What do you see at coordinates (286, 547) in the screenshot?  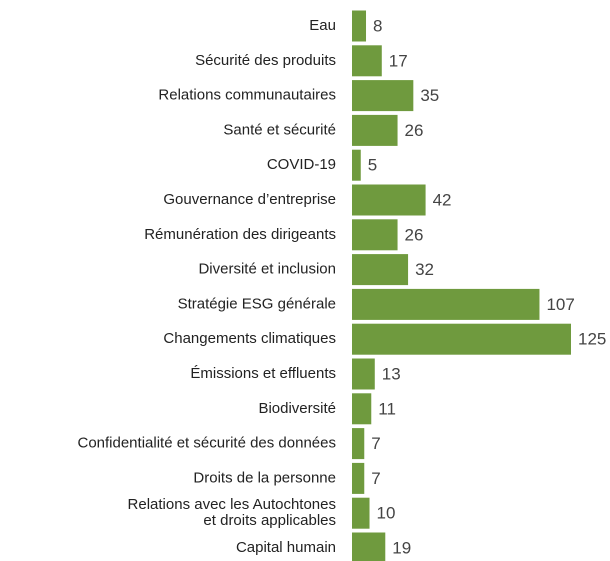 I see `category-label: Capital humain` at bounding box center [286, 547].